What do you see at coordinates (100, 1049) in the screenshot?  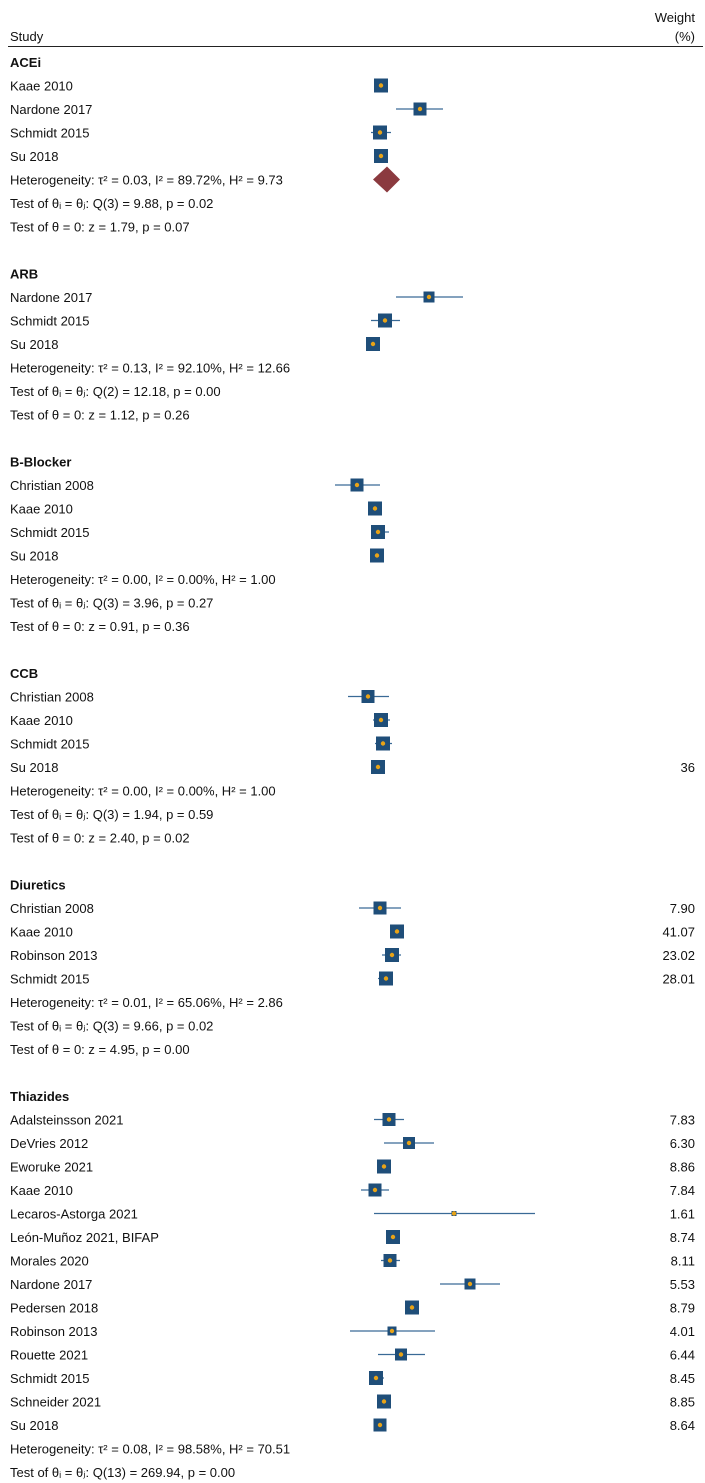 I see `overall-effect-test: Test of θ = 0: z = 4.95, p = 0.00` at bounding box center [100, 1049].